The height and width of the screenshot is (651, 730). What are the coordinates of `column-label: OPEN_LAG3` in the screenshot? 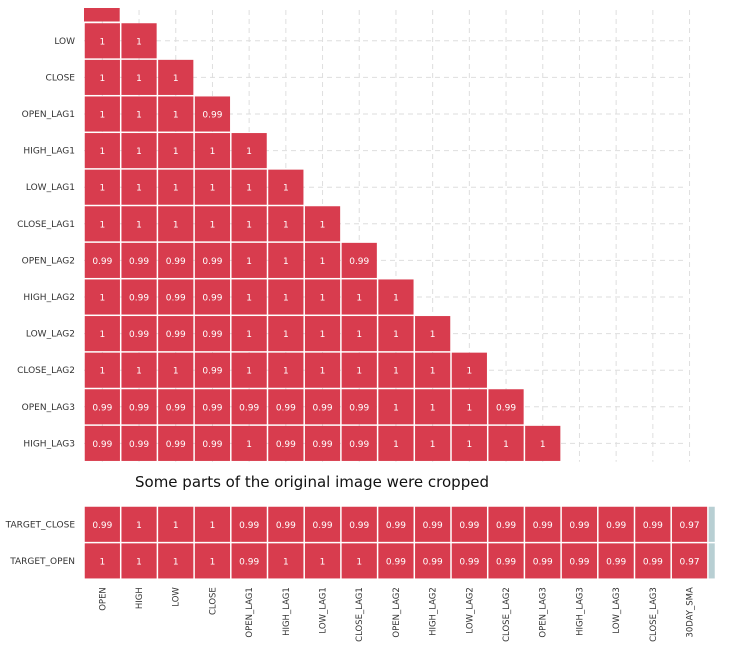 It's located at (544, 612).